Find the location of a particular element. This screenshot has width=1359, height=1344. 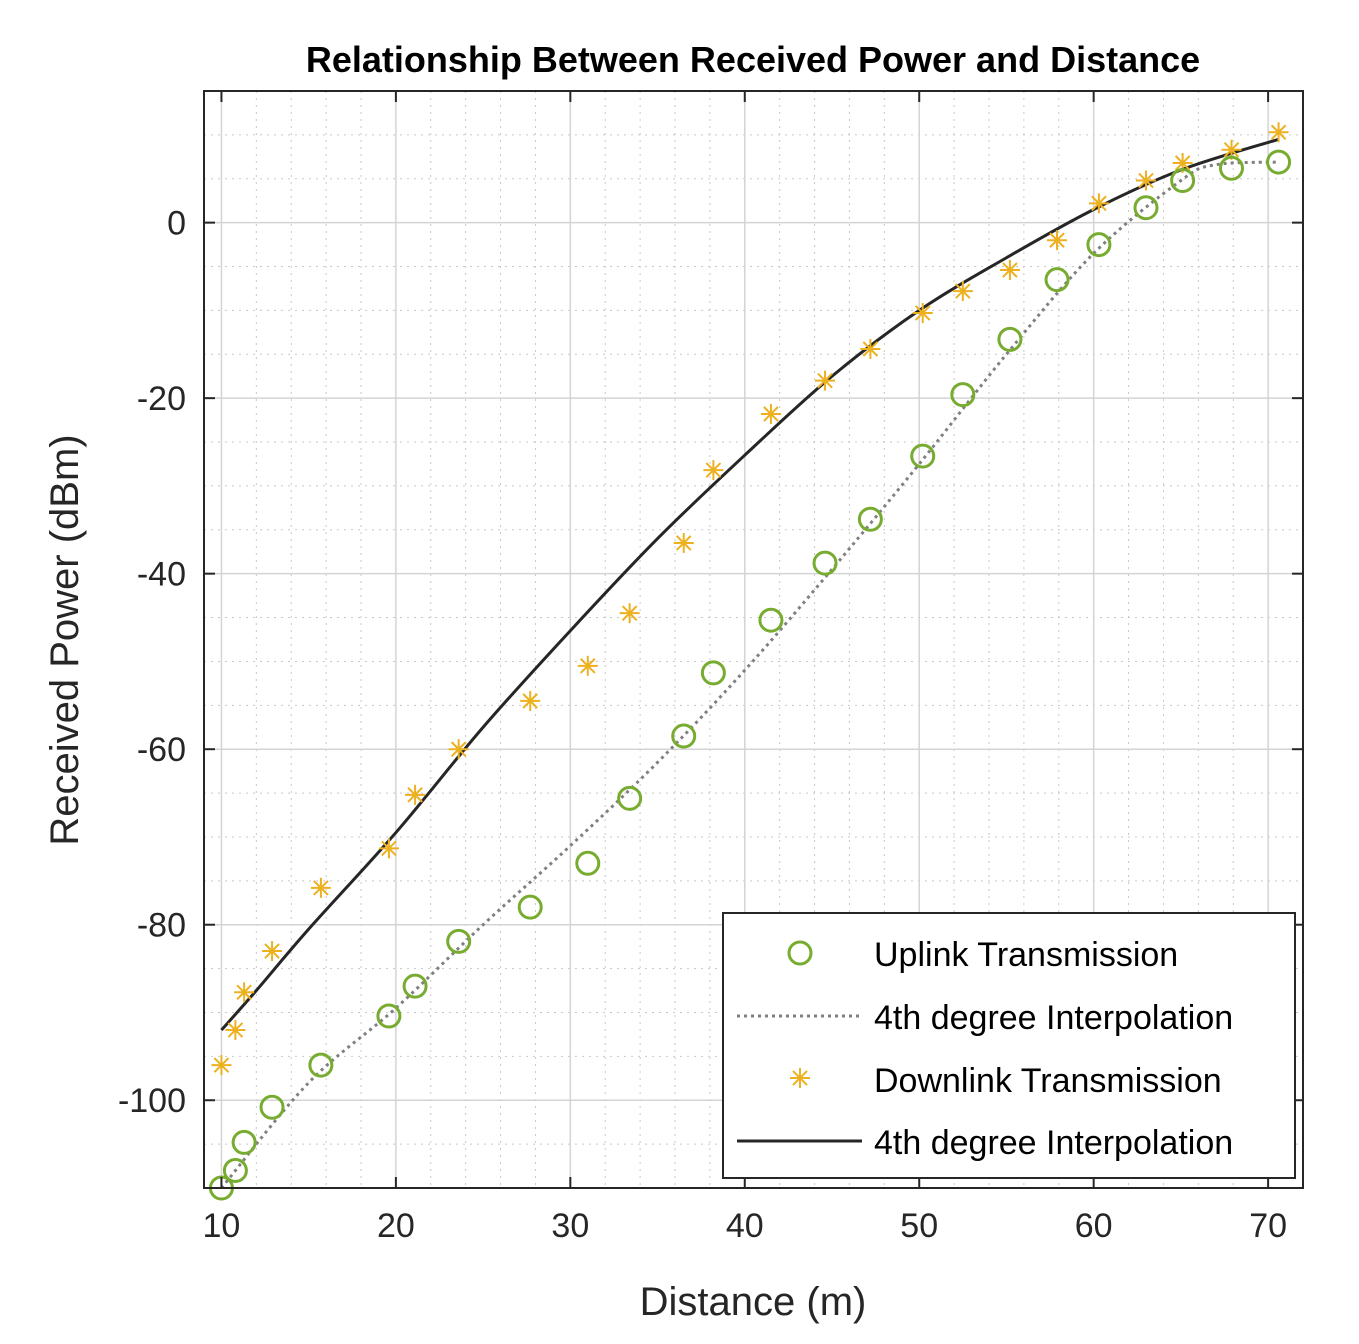

legend-box is located at coordinates (1009, 1045).